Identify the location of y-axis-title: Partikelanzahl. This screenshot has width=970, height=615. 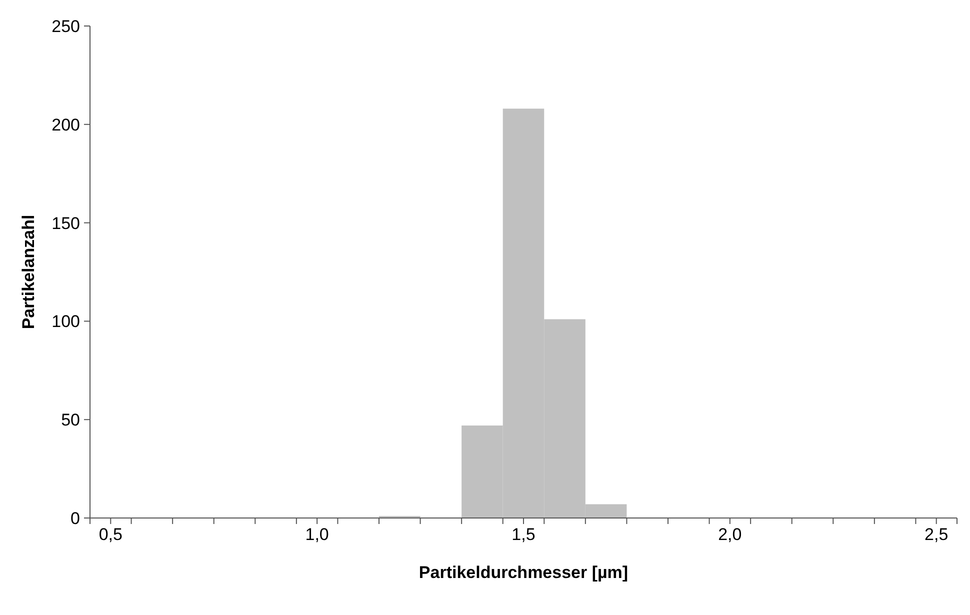
(28, 272).